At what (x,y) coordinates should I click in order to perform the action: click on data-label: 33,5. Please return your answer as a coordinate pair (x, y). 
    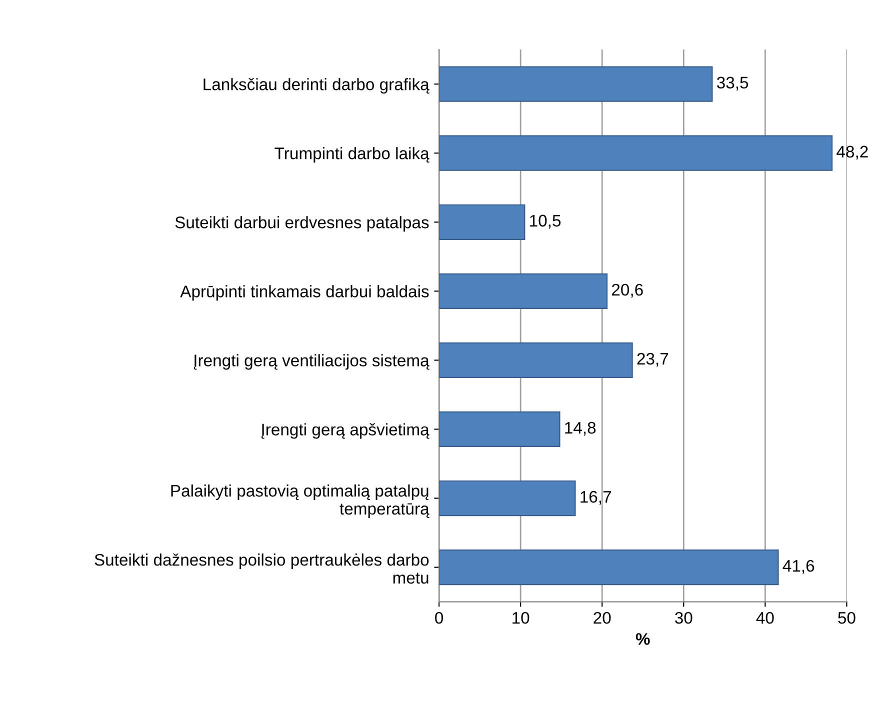
    Looking at the image, I should click on (732, 83).